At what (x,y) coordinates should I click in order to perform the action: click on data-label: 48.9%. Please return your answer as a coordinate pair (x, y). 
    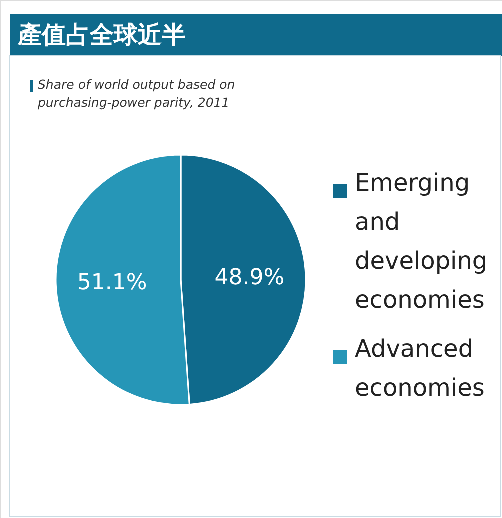
    Looking at the image, I should click on (249, 278).